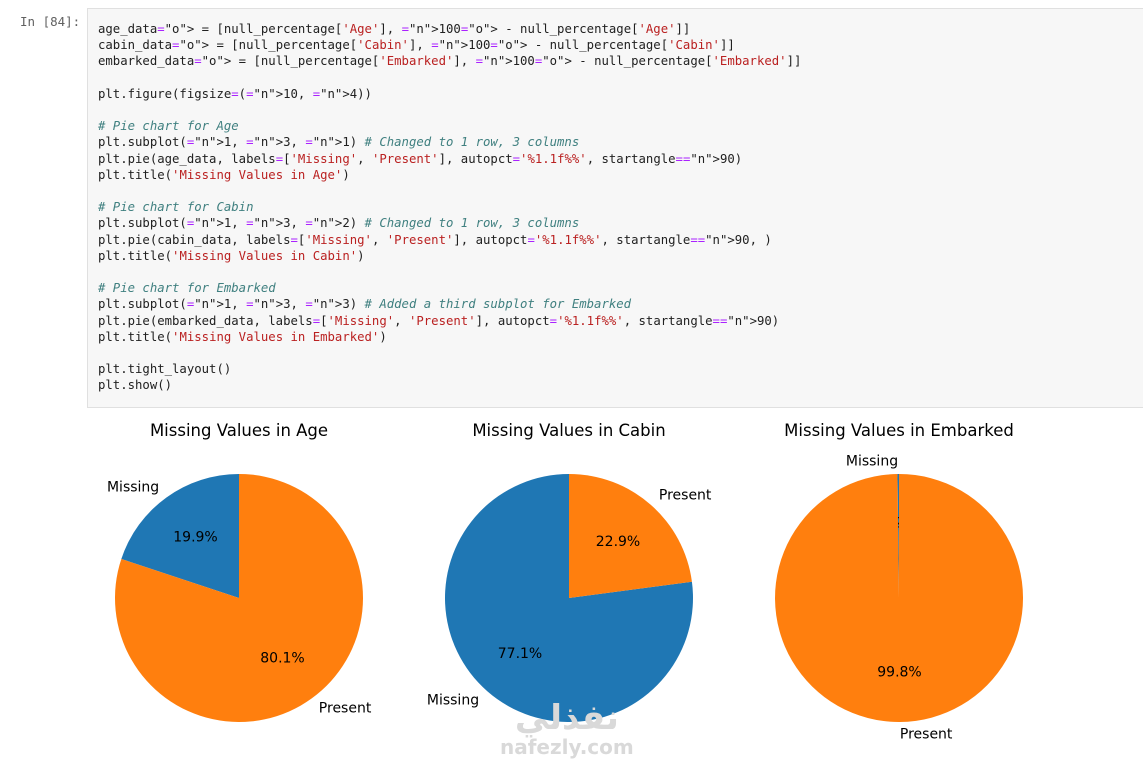 This screenshot has width=1143, height=774. I want to click on code-line: plt.tight_layout(), so click(165, 369).